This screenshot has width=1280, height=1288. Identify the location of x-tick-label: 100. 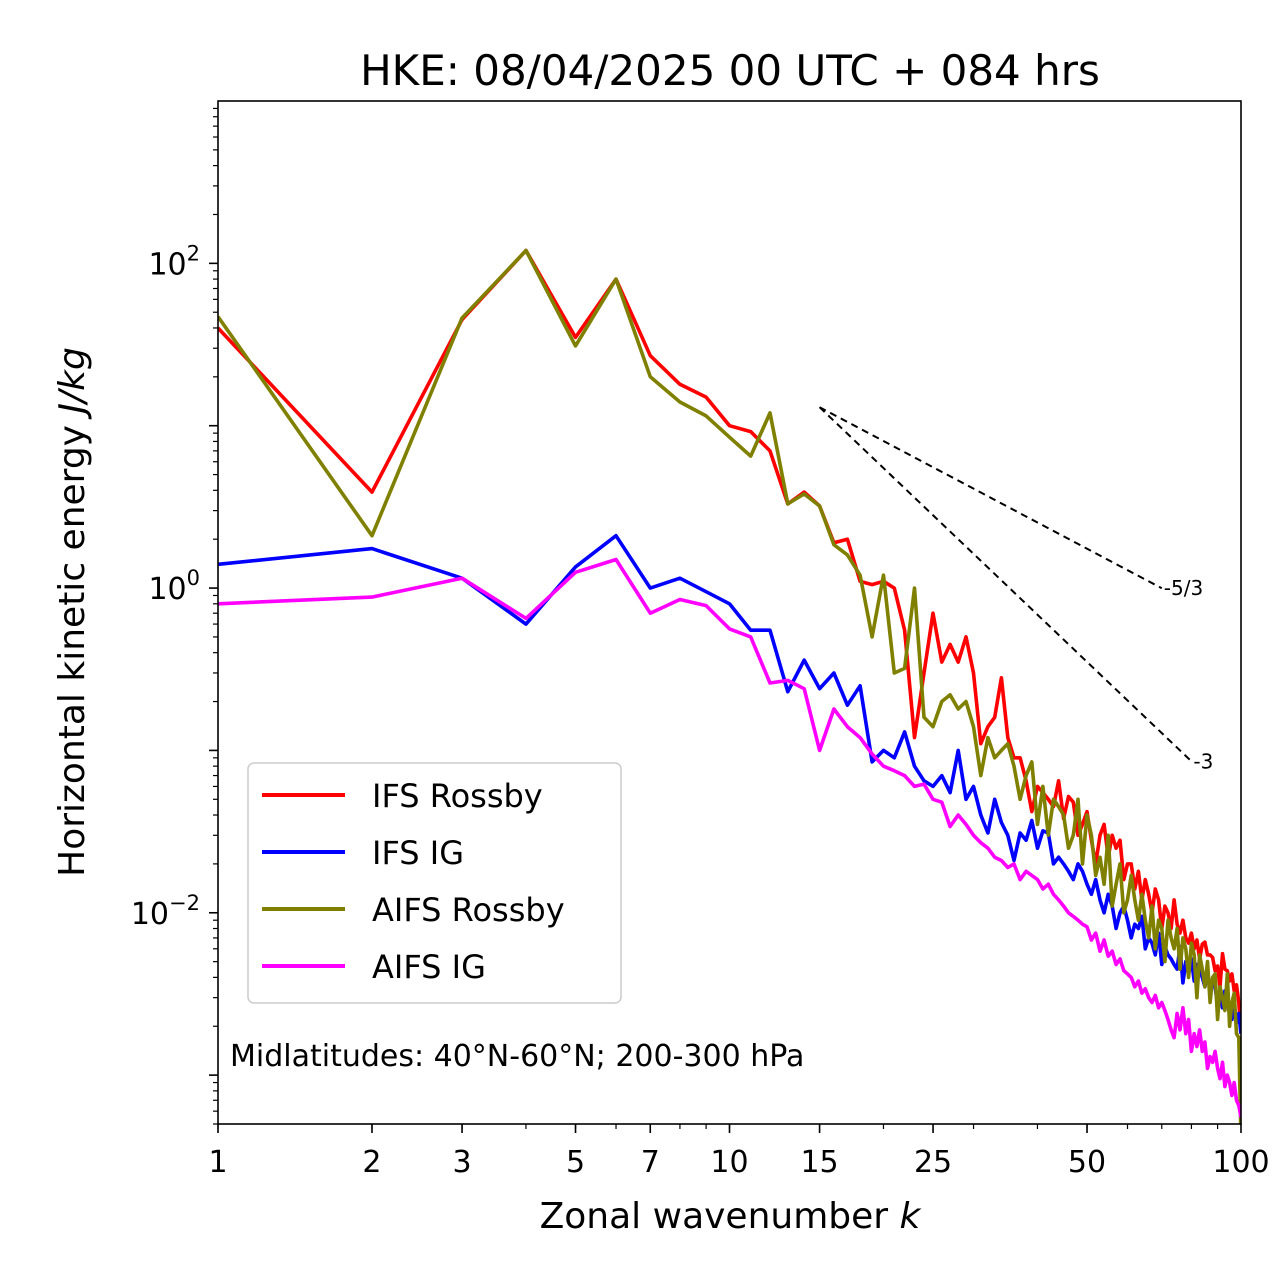
(1240, 1162).